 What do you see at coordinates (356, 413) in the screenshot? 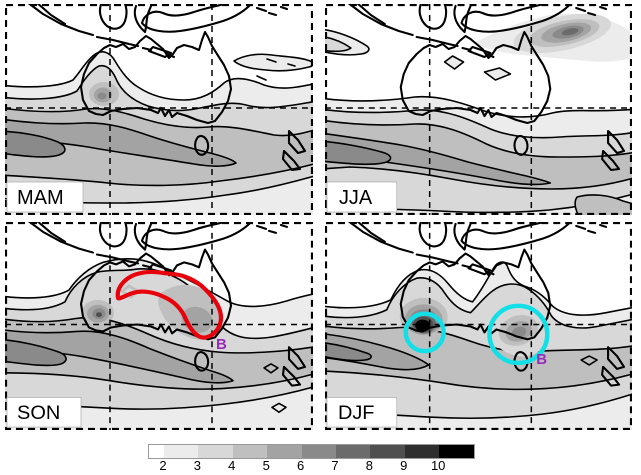
I see `season-label: DJF` at bounding box center [356, 413].